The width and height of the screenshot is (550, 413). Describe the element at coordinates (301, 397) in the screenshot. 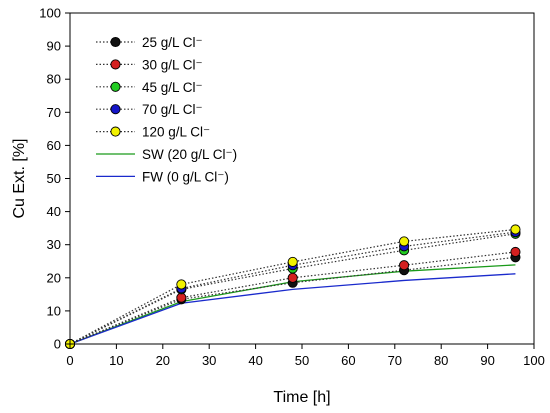

I see `x-axis-title: Time [h]` at that location.